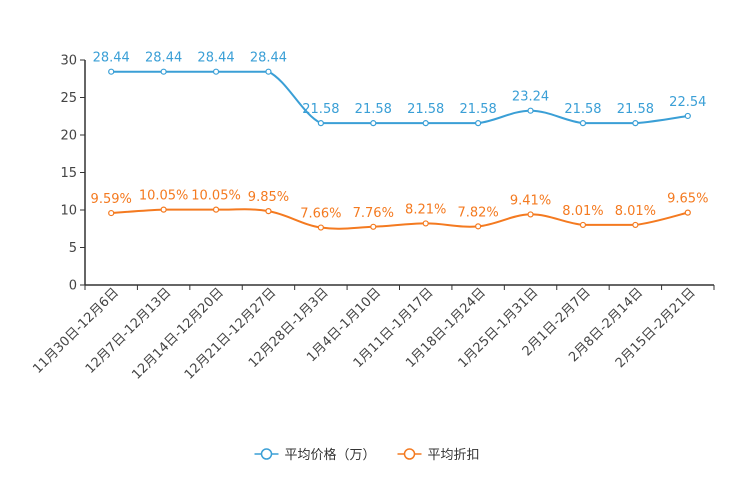  What do you see at coordinates (177, 333) in the screenshot?
I see `x-tick-label: 12月14日-12月20日` at bounding box center [177, 333].